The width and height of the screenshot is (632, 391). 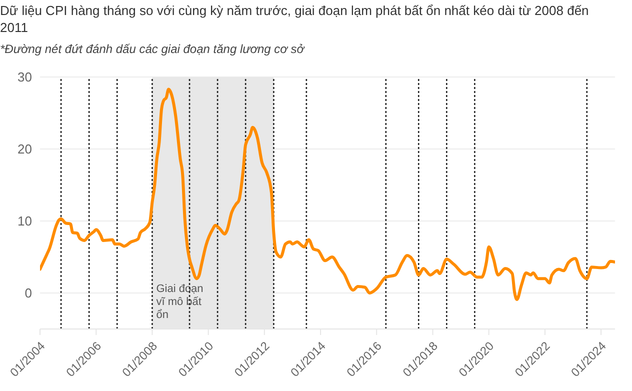 What do you see at coordinates (295, 19) in the screenshot?
I see `chart-title: Dữ liệu CPI hàng tháng so với cùng kỳ năm trước, giai đoạn lạm phát bất ổn nhất kéo dài từ 2008 đến 2011` at bounding box center [295, 19].